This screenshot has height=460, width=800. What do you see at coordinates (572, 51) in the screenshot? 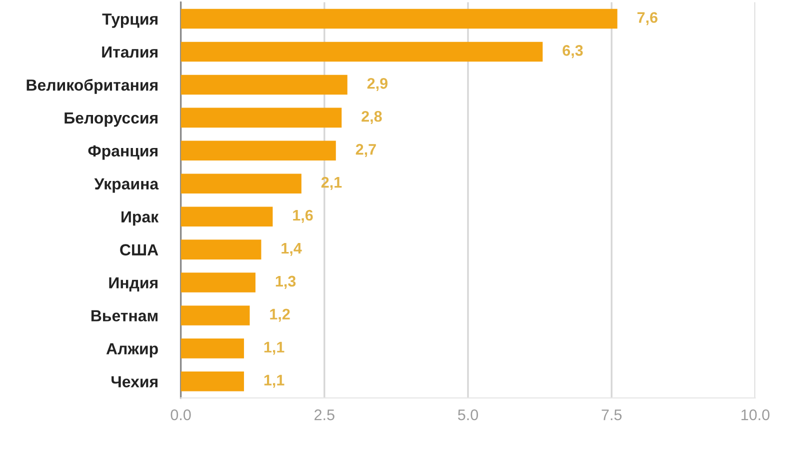
I see `data-label: 6,3` at bounding box center [572, 51].